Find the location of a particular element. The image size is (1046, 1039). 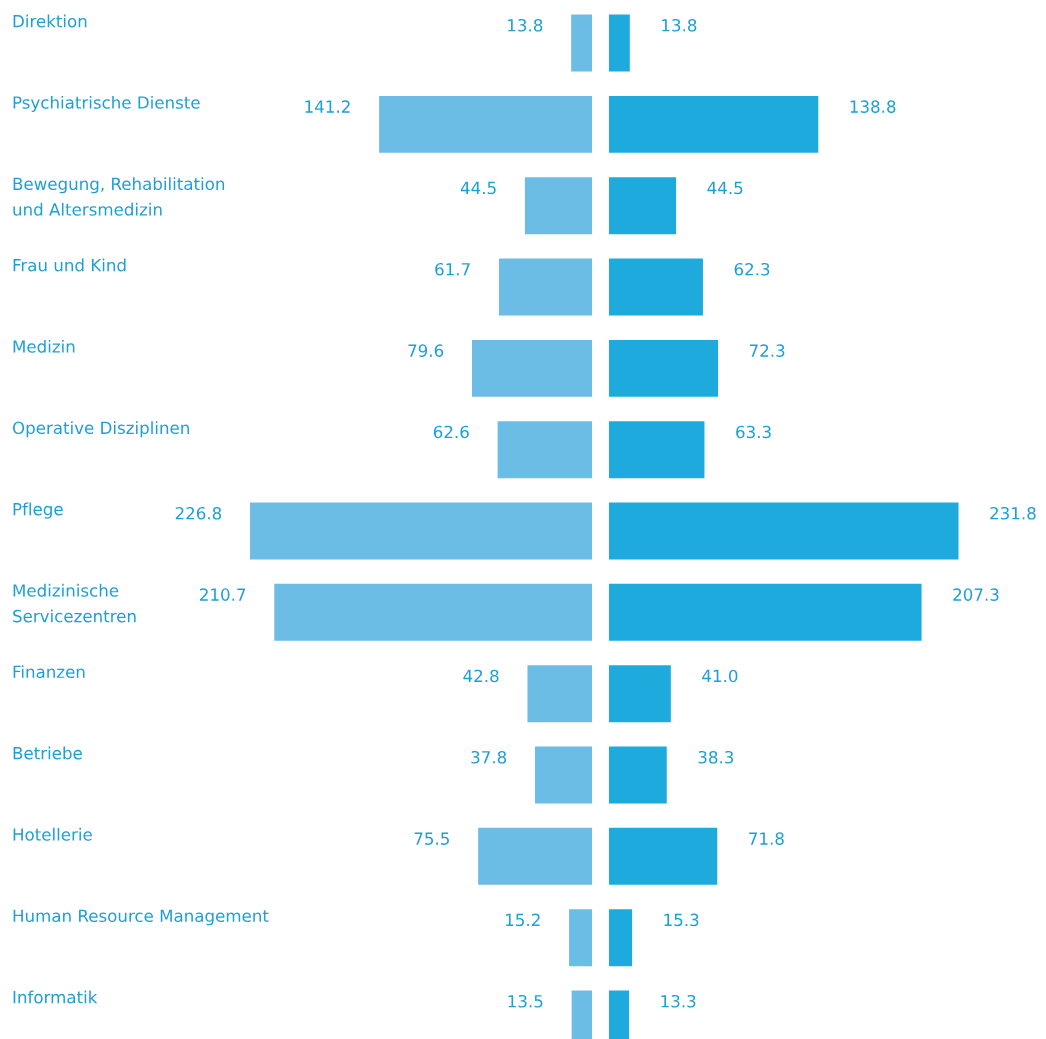

y-tick-label: Human Resource Management is located at coordinates (141, 917).